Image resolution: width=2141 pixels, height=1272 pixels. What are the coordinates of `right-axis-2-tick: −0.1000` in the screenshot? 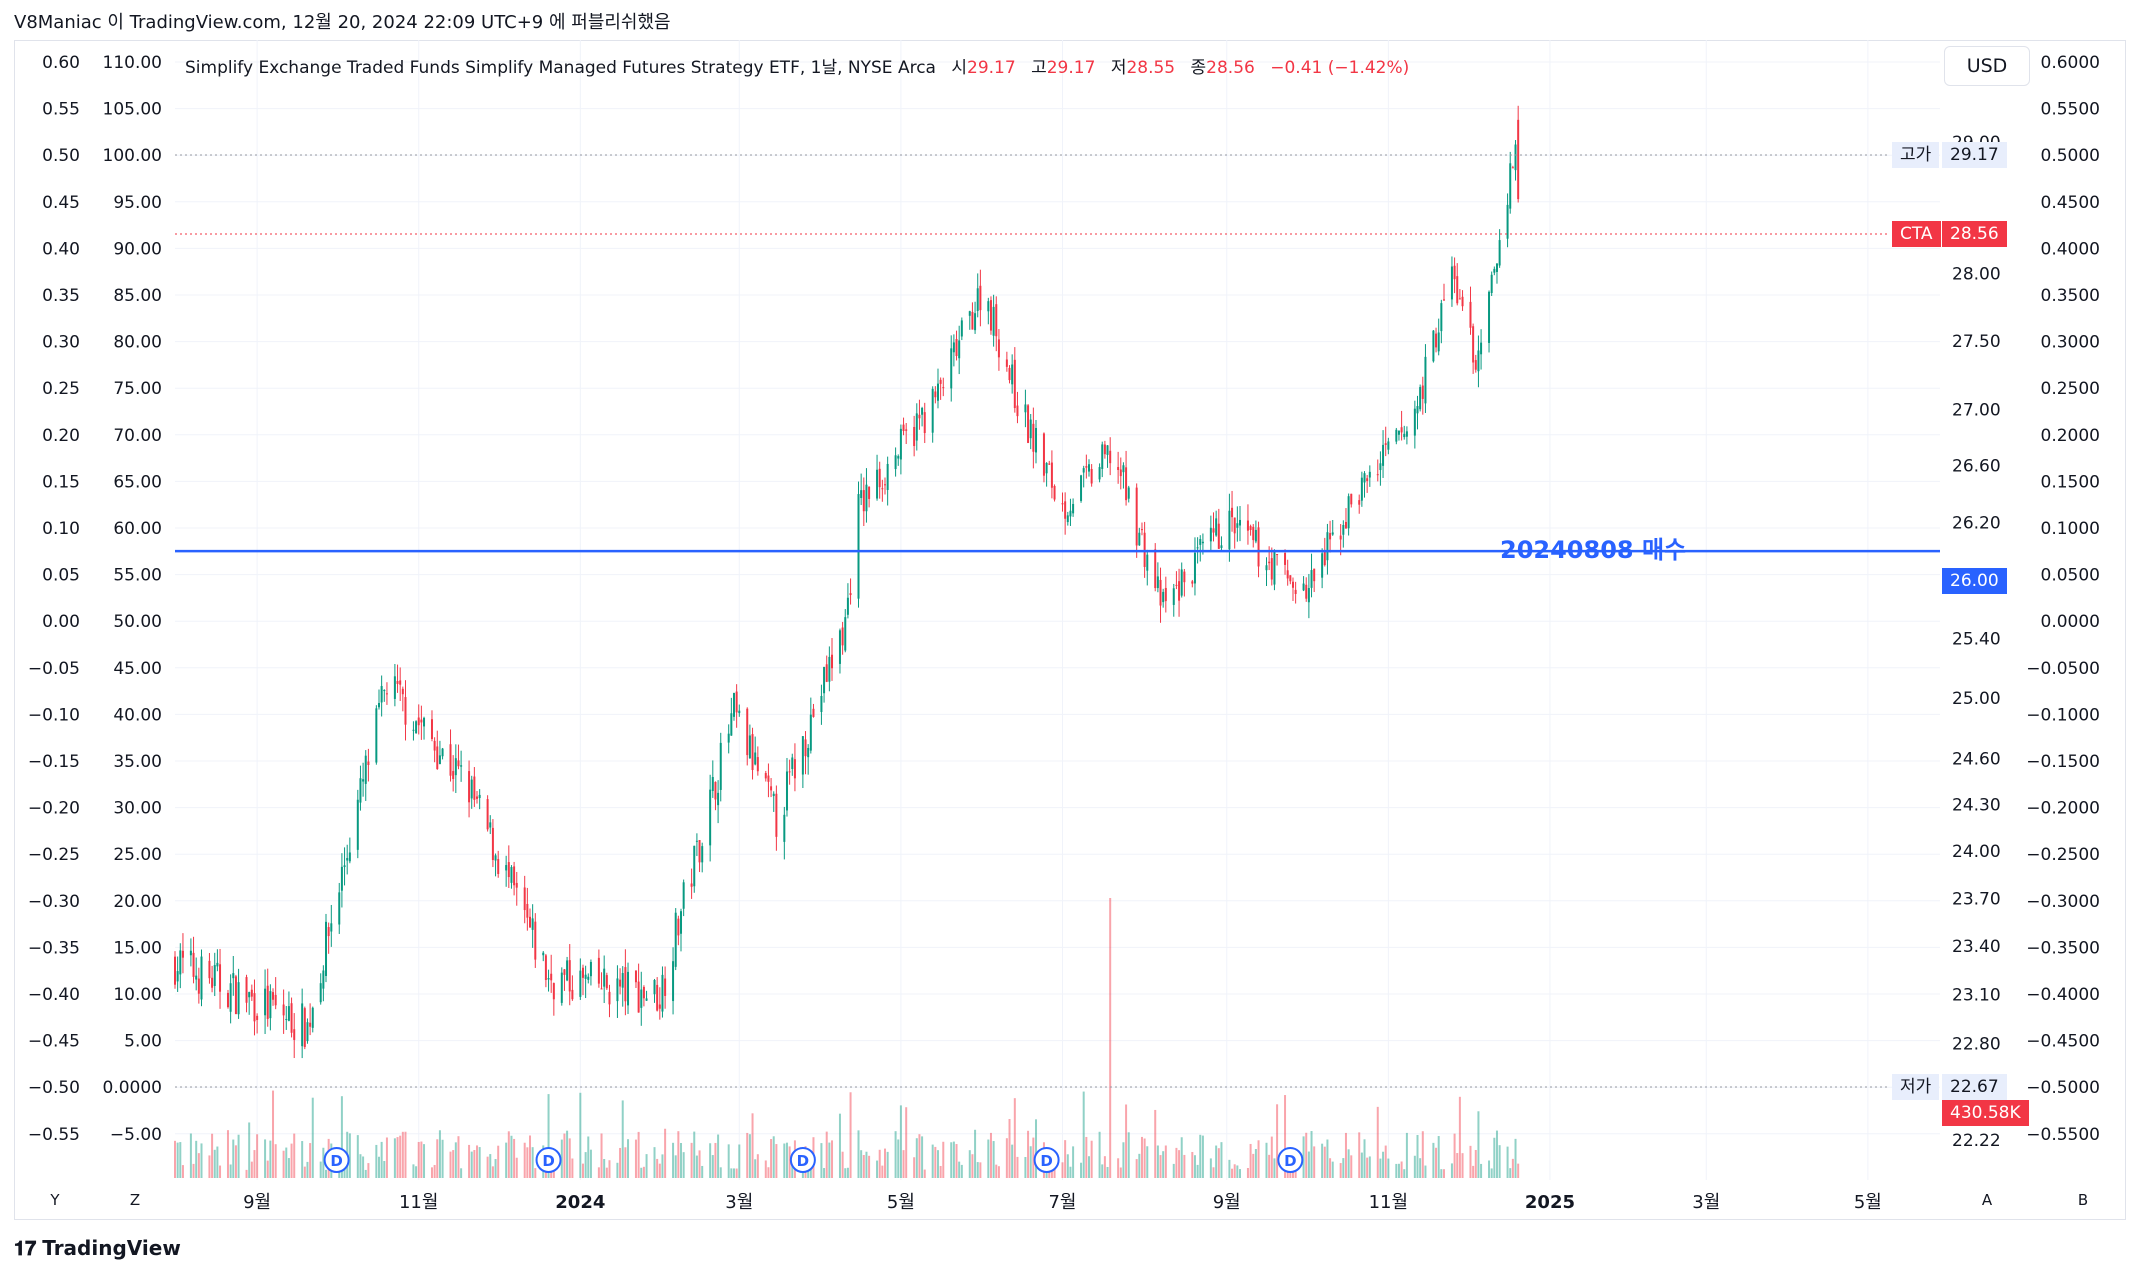 It's located at (2063, 715).